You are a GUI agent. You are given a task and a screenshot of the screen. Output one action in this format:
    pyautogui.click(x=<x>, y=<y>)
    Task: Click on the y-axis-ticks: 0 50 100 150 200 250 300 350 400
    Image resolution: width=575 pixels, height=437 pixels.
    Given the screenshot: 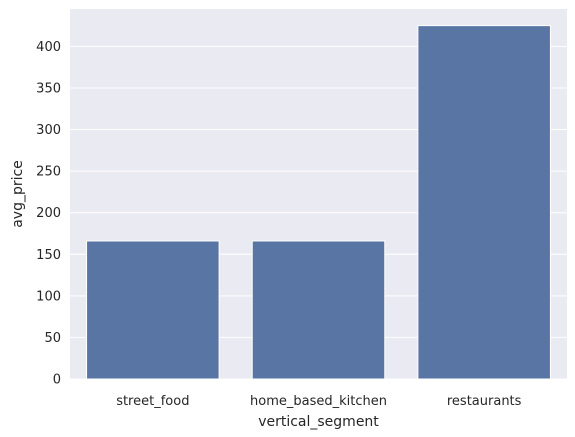 What is the action you would take?
    pyautogui.click(x=48, y=214)
    